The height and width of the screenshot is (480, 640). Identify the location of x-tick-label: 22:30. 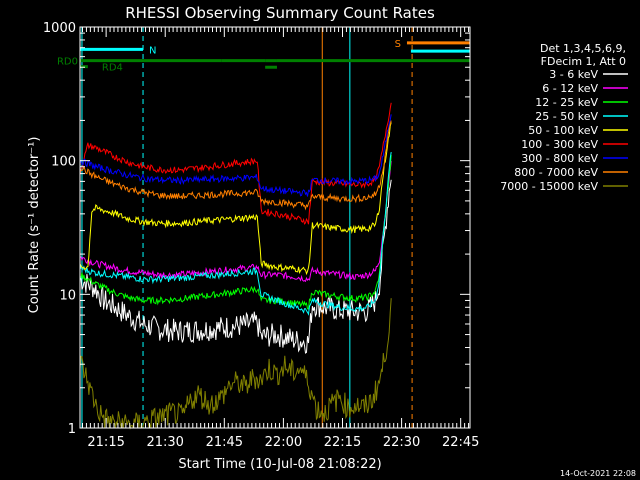
(401, 442).